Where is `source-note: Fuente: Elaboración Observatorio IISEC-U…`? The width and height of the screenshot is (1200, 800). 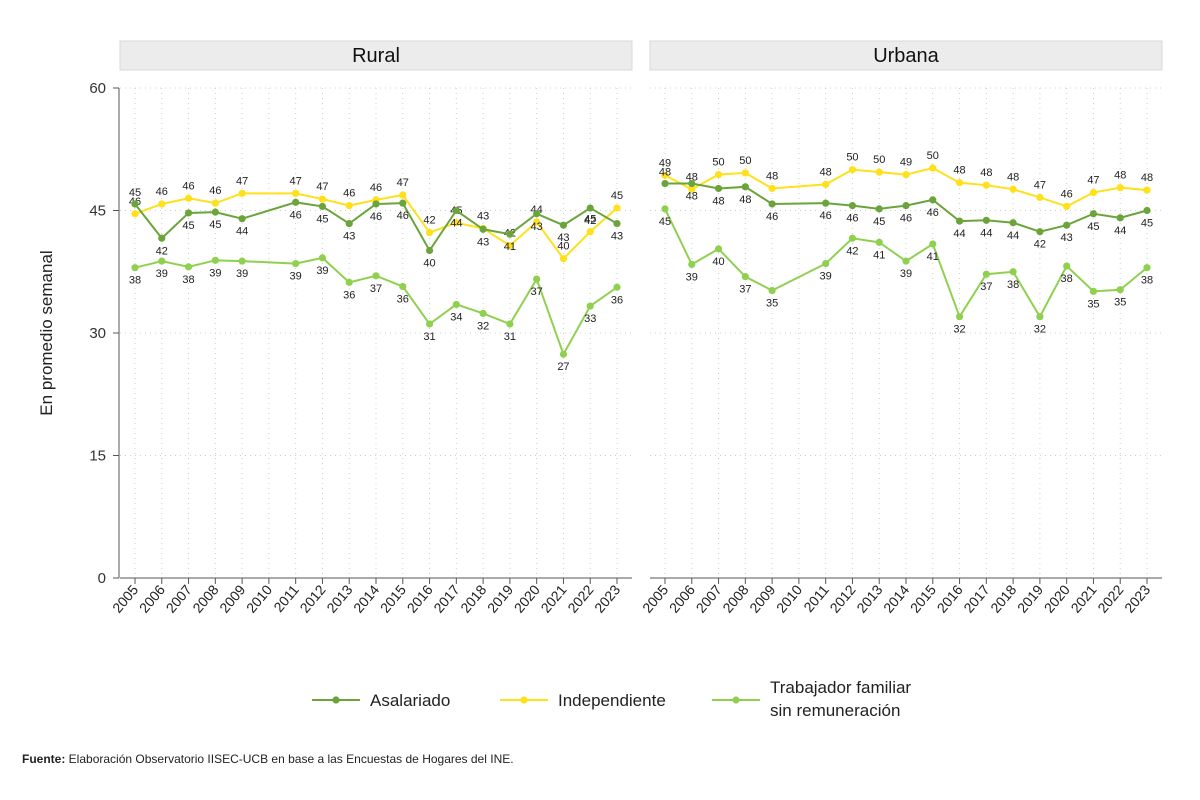 source-note: Fuente: Elaboración Observatorio IISEC-U… is located at coordinates (268, 759).